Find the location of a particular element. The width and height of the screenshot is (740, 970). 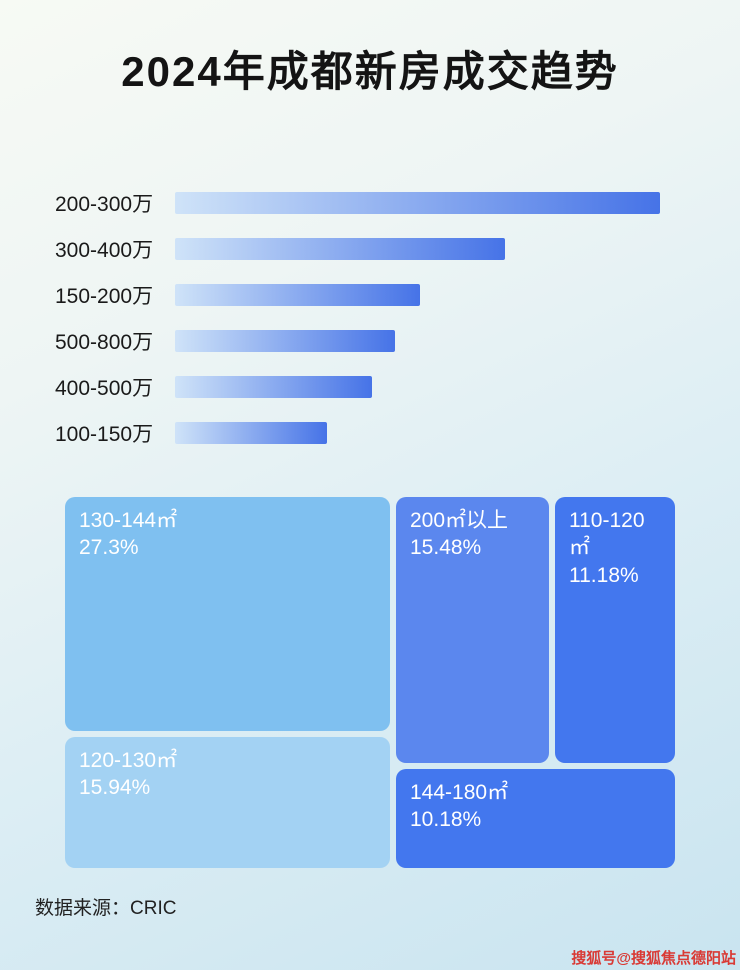

treemap-label: 120-130㎡ is located at coordinates (128, 760).